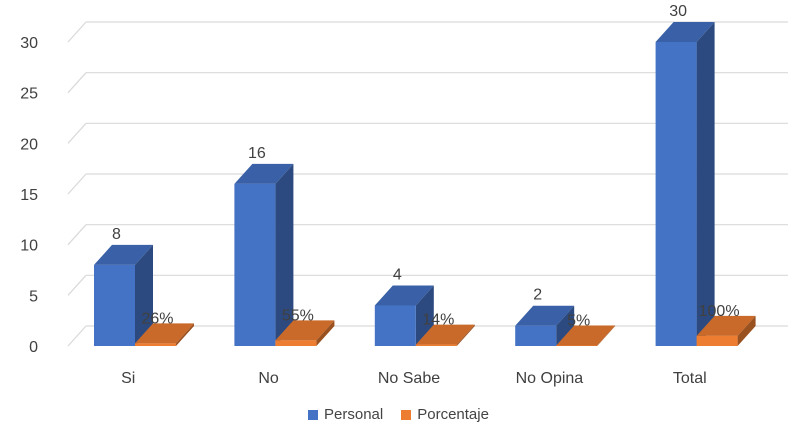 This screenshot has width=797, height=438. I want to click on bar-porcentaje-no-opina, so click(586, 335).